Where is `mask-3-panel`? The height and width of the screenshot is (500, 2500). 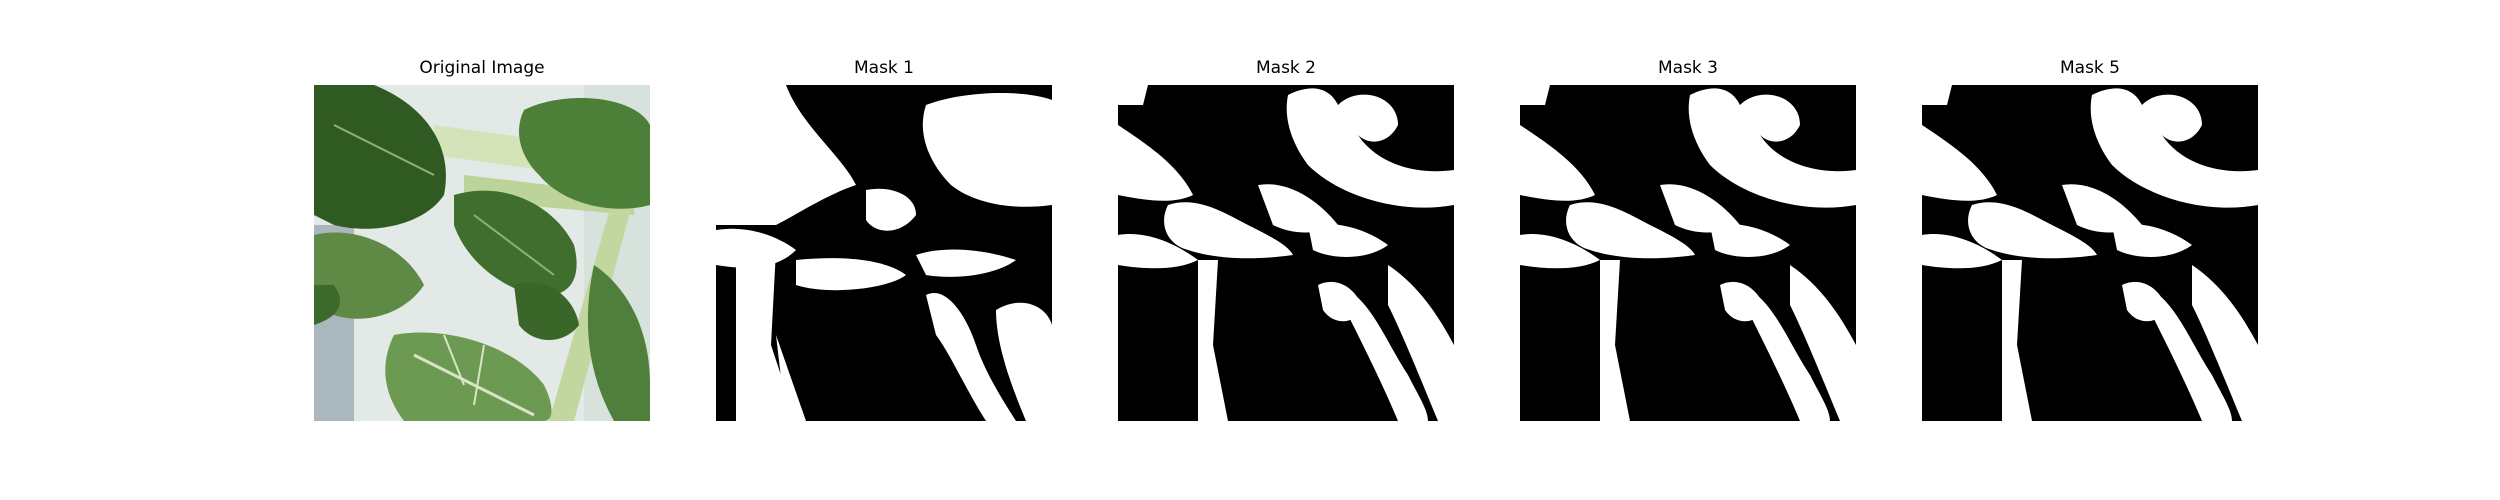 mask-3-panel is located at coordinates (1688, 253).